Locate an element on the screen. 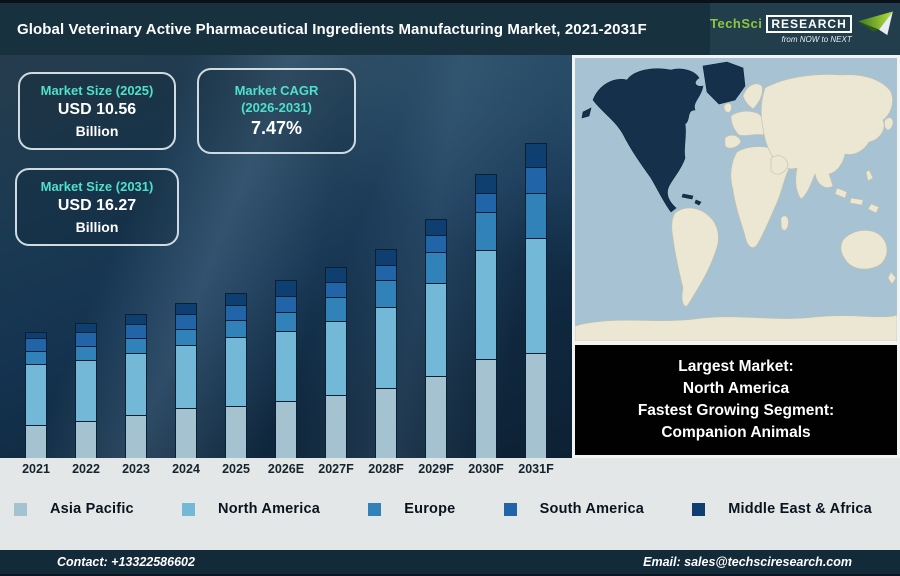  x-axis-label-2021: 2021 is located at coordinates (36, 469).